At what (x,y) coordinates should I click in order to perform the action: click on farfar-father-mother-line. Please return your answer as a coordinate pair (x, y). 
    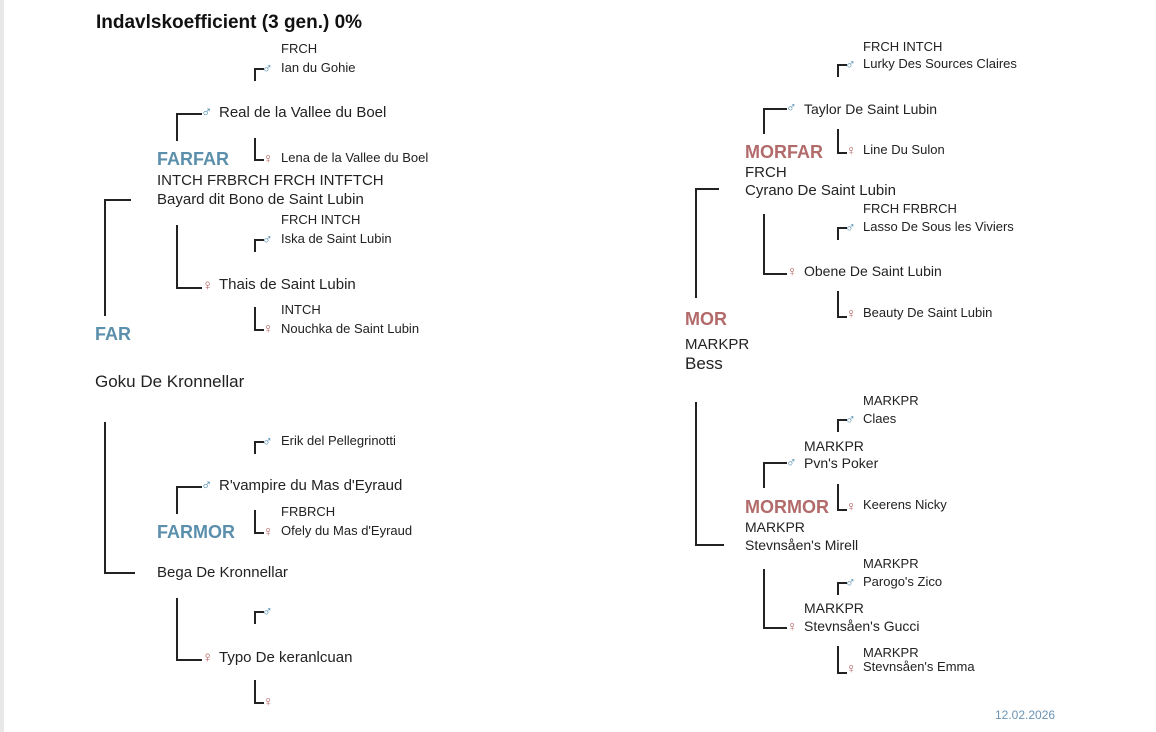
    Looking at the image, I should click on (259, 149).